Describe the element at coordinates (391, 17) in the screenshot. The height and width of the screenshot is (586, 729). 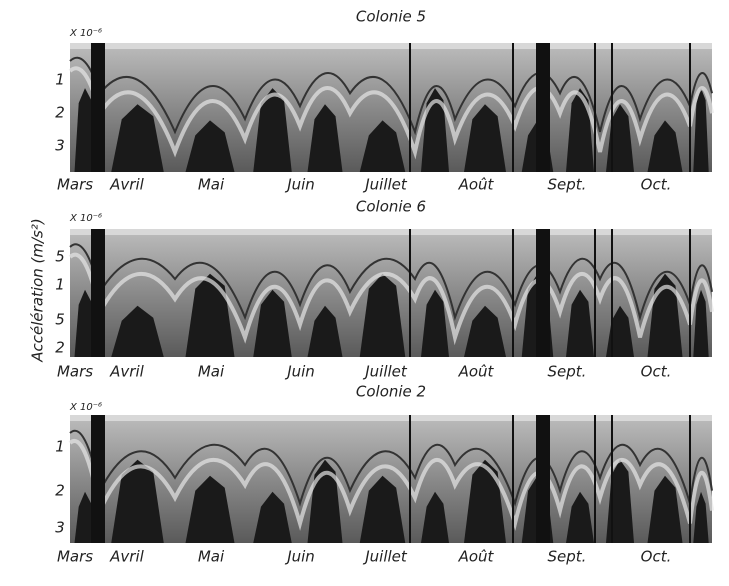
I see `panel-title: Colonie 5` at that location.